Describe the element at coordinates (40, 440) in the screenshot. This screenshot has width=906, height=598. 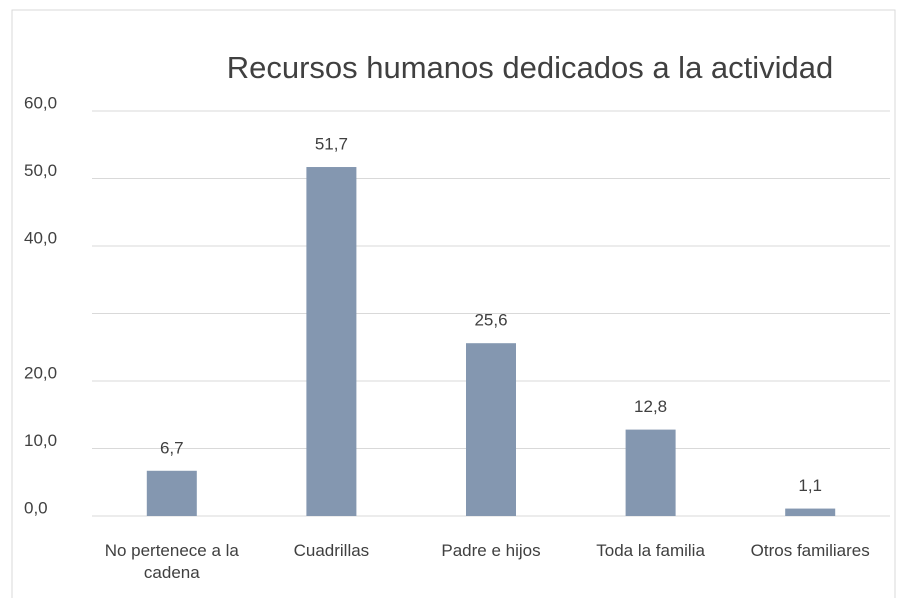
I see `y-tick-label: 10,0` at that location.